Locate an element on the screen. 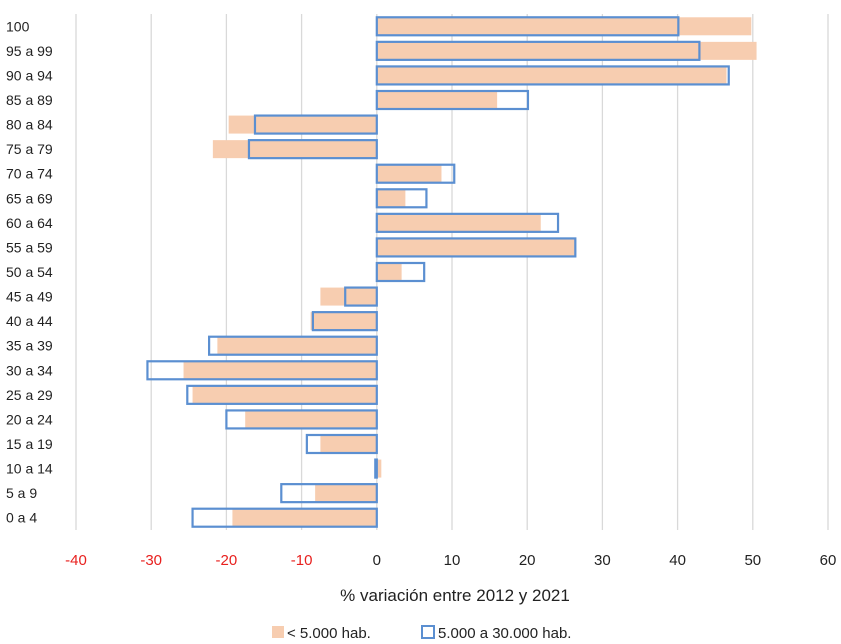 The width and height of the screenshot is (841, 644). legend: < 5.000 hab. 5.000 a 30.000 hab. is located at coordinates (421, 633).